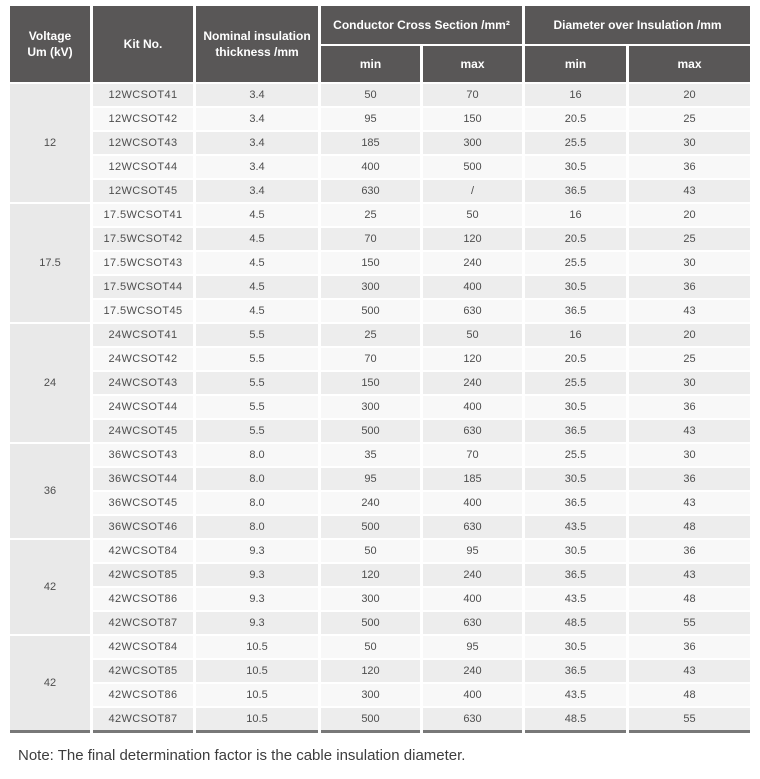 The height and width of the screenshot is (779, 760). I want to click on ccs-max-cell: 500, so click(472, 167).